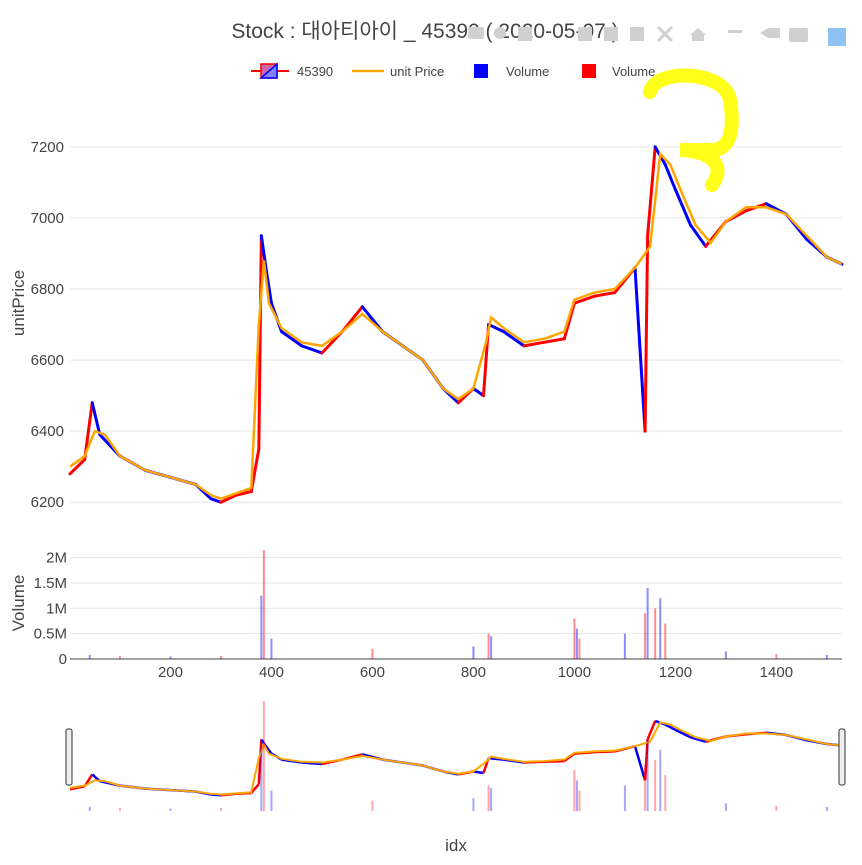 This screenshot has height=865, width=862. I want to click on price-y-tick-label: 6600, so click(47, 360).